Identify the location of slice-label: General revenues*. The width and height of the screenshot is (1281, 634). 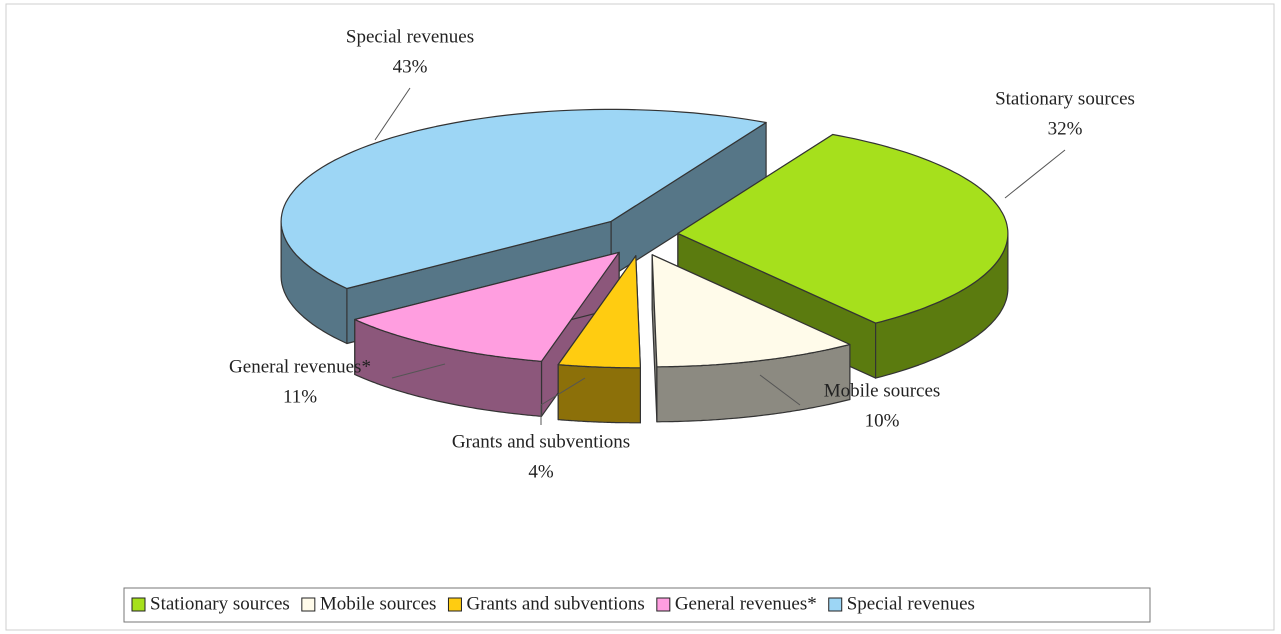
(300, 366).